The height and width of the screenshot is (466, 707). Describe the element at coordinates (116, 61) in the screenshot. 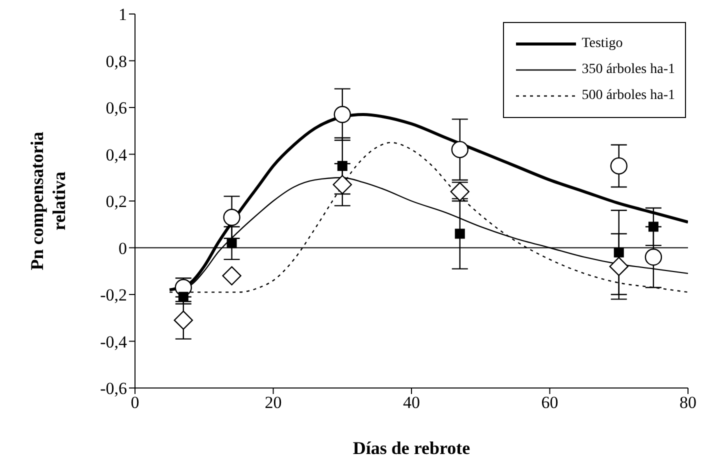

I see `y-tick-label: 0,8` at that location.